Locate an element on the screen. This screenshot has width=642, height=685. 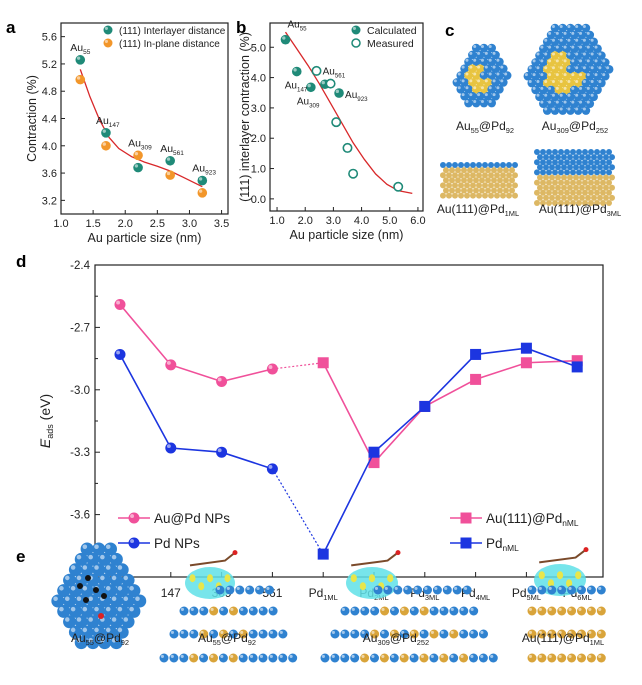
point-annotation: Au561 is located at coordinates (334, 73).